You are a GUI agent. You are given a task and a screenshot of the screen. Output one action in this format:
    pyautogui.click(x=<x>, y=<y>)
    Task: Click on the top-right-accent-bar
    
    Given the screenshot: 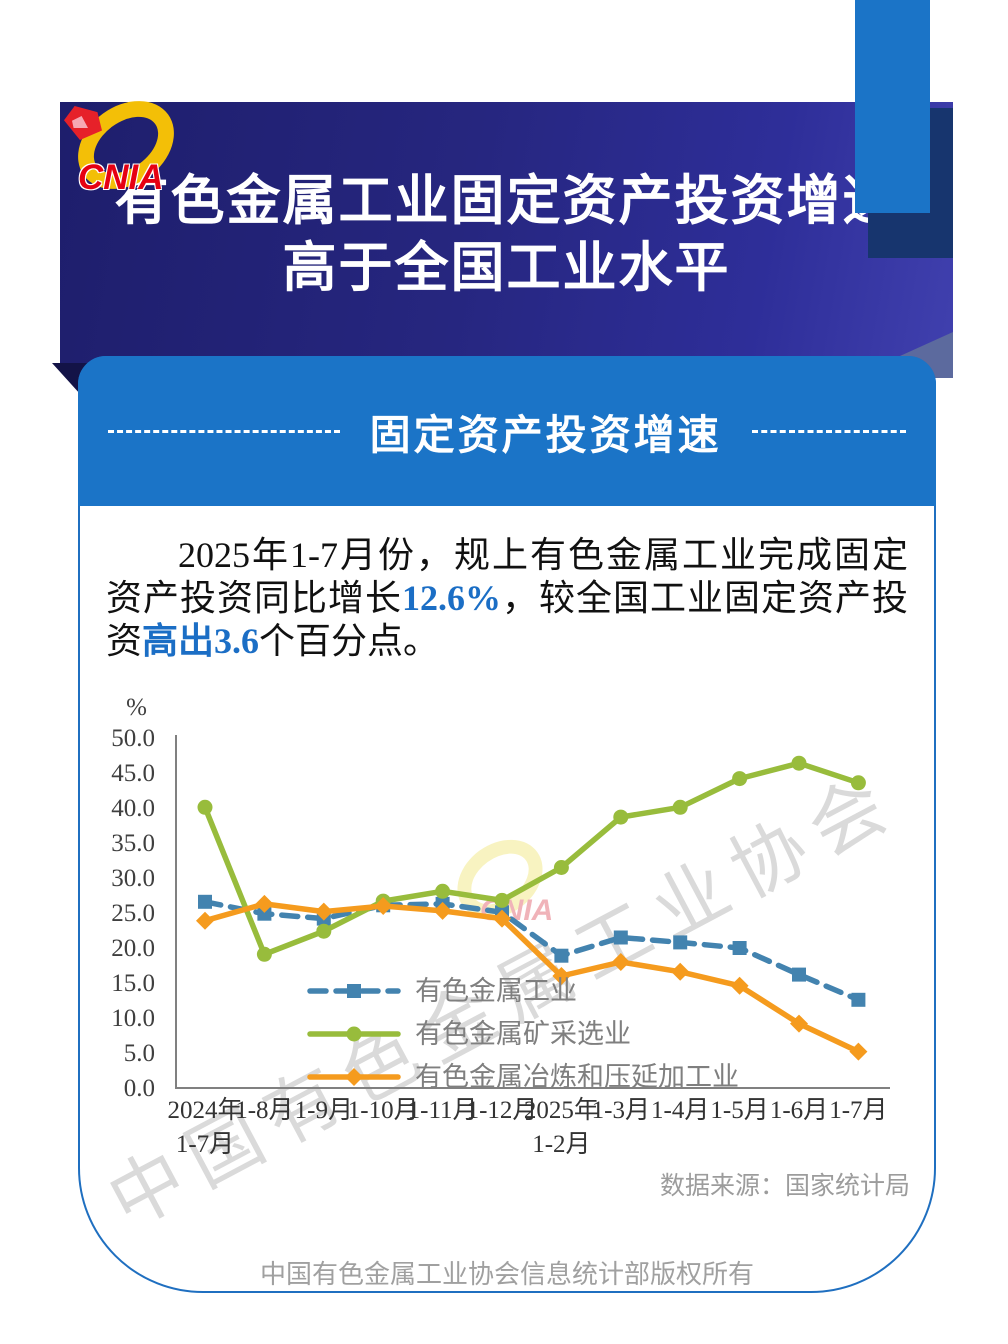 What is the action you would take?
    pyautogui.click(x=892, y=106)
    